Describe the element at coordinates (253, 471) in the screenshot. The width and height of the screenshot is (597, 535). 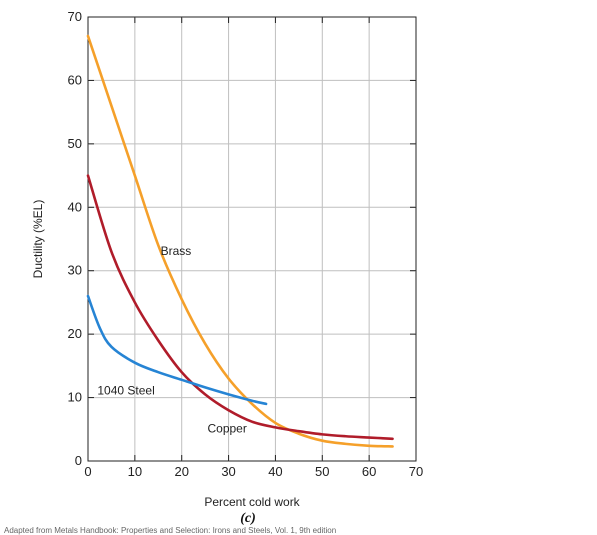
I see `x-tick-labels: 0 10 20 30 40 50 60 70` at that location.